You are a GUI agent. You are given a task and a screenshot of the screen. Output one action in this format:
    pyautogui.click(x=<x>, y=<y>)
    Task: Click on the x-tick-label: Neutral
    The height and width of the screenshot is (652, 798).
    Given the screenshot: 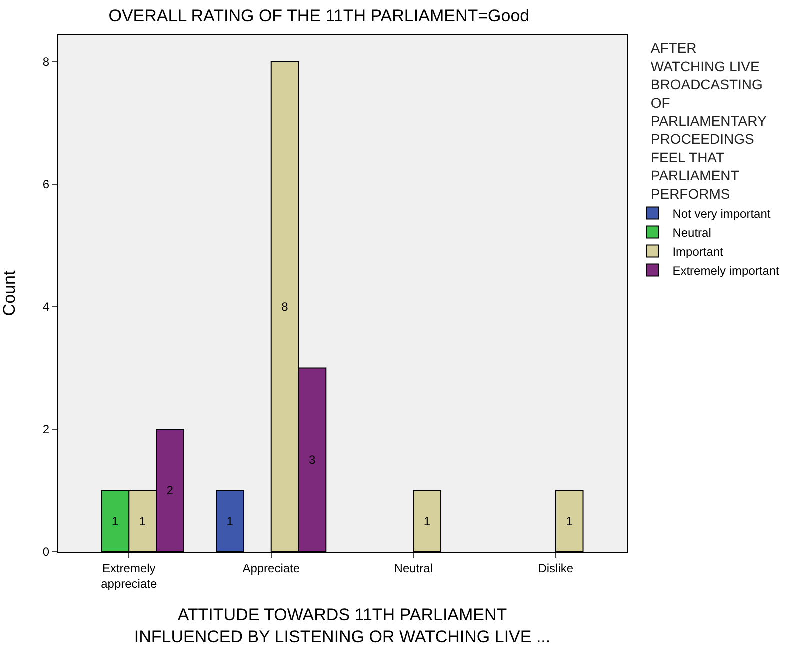 What is the action you would take?
    pyautogui.click(x=413, y=568)
    